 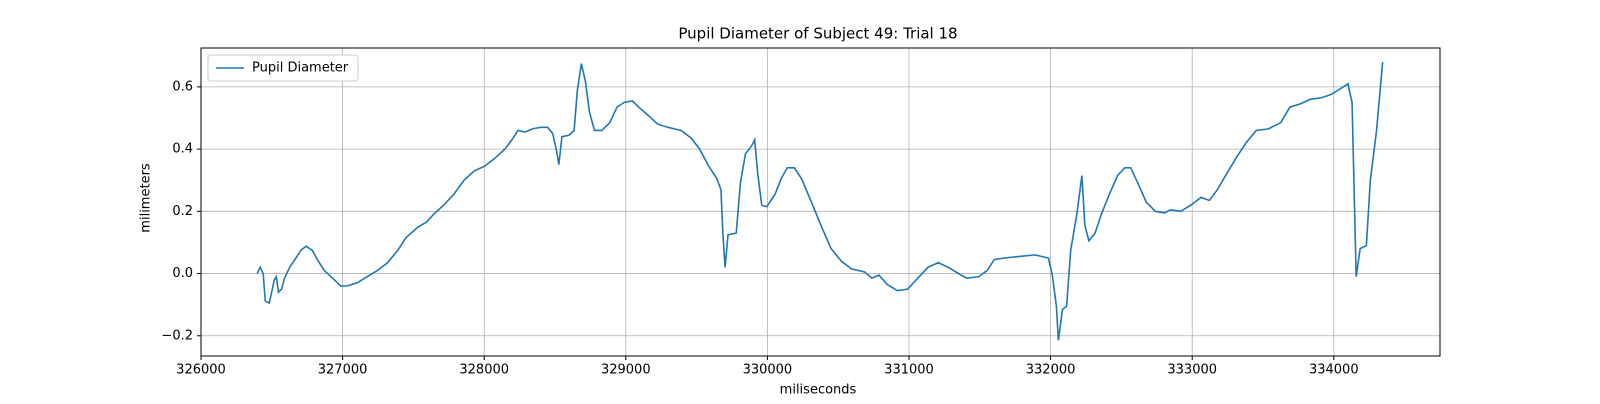 What do you see at coordinates (484, 370) in the screenshot?
I see `x-tick-label: 328000` at bounding box center [484, 370].